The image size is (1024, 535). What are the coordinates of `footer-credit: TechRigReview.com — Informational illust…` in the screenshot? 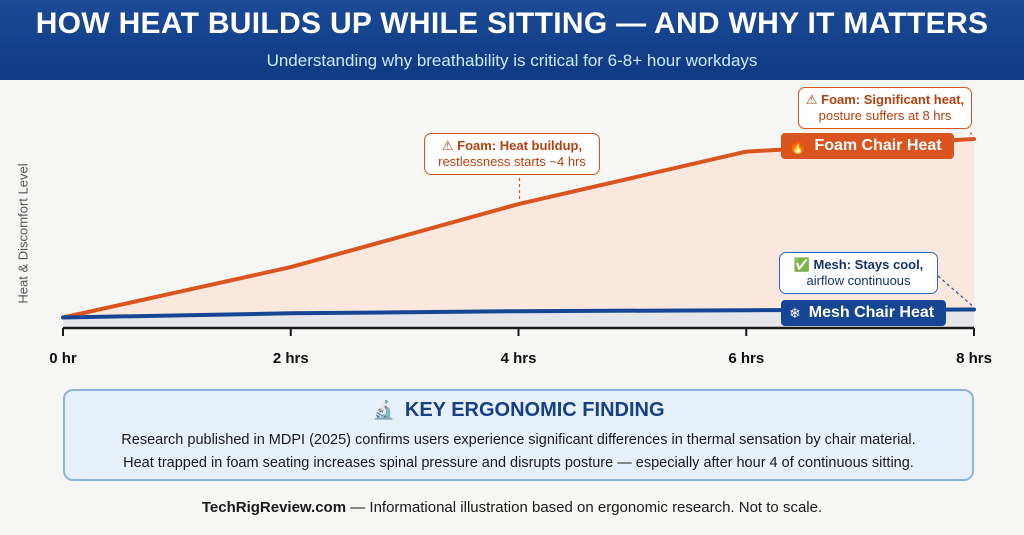 It's located at (512, 507).